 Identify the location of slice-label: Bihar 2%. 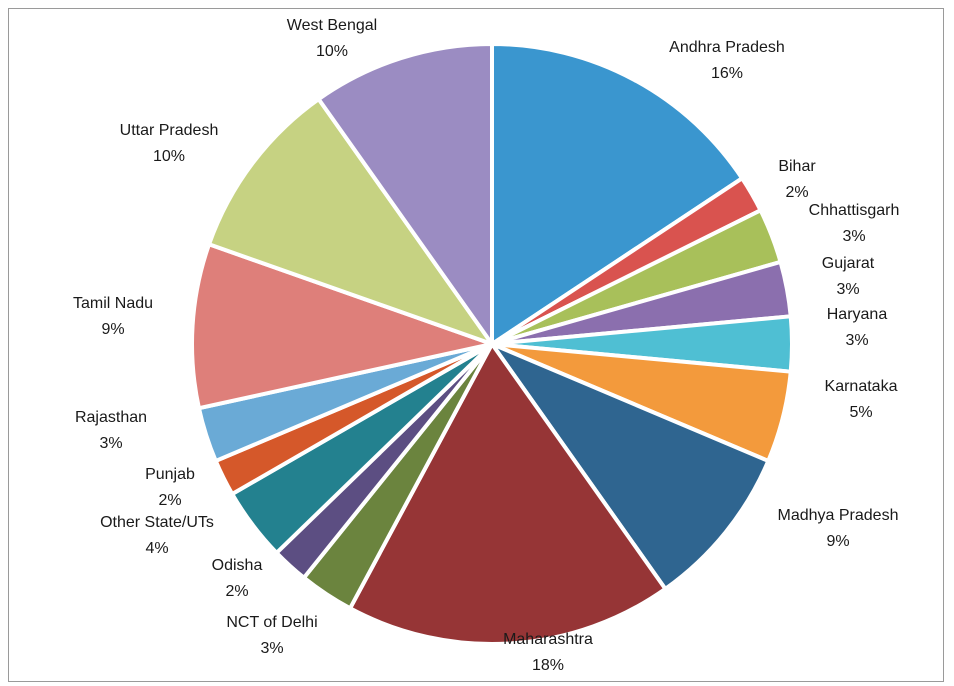
(797, 179).